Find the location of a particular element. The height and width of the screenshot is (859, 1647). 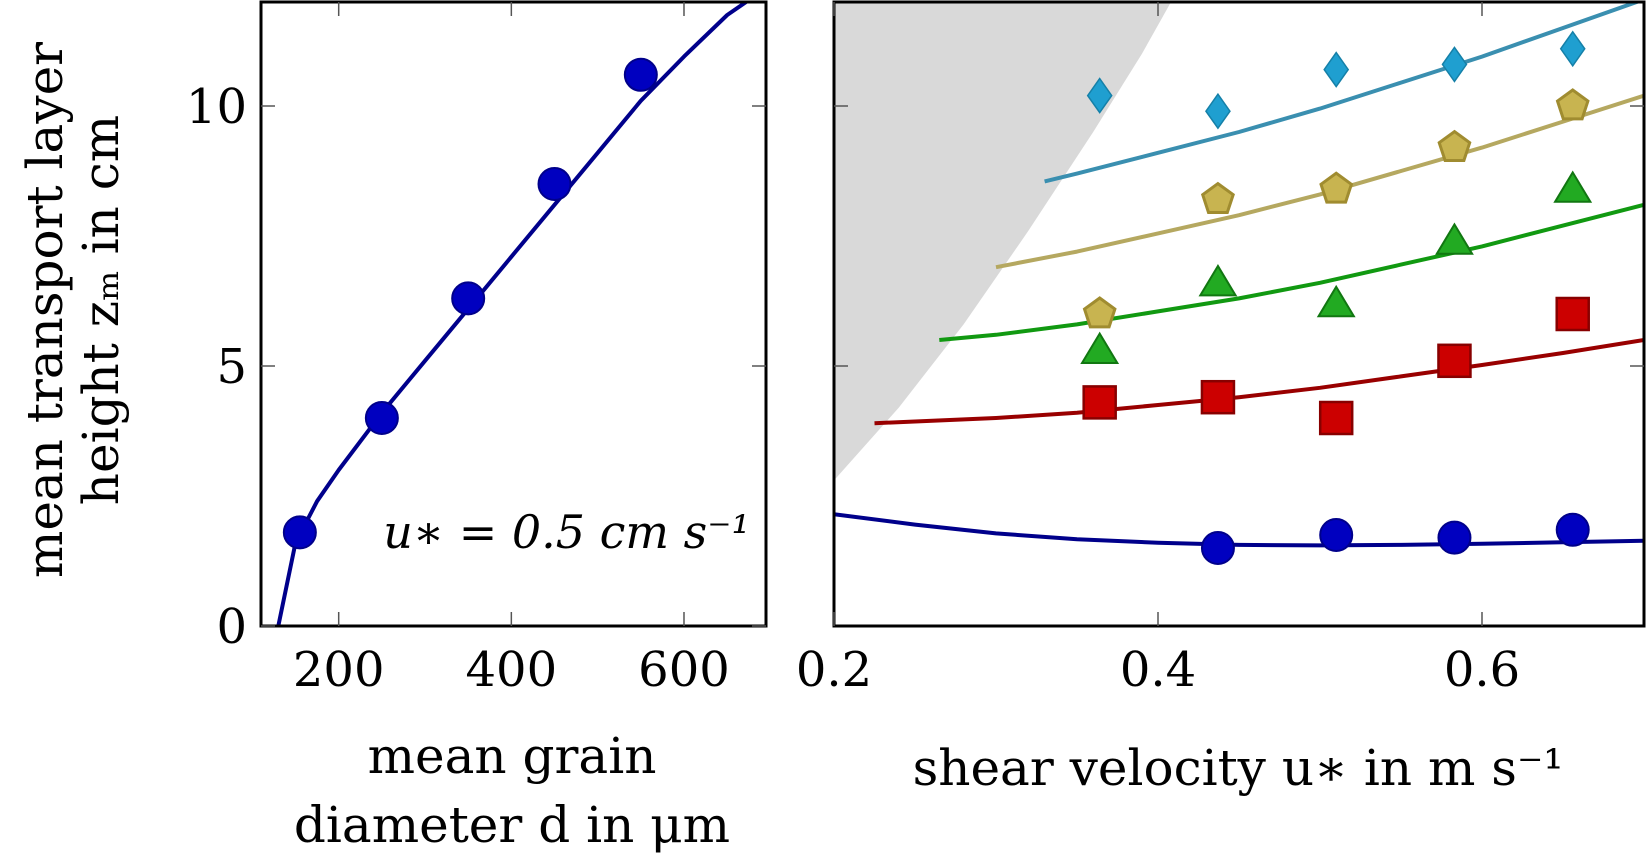

left-annotation: u∗ = 0.5 cm s⁻¹ is located at coordinates (566, 532).